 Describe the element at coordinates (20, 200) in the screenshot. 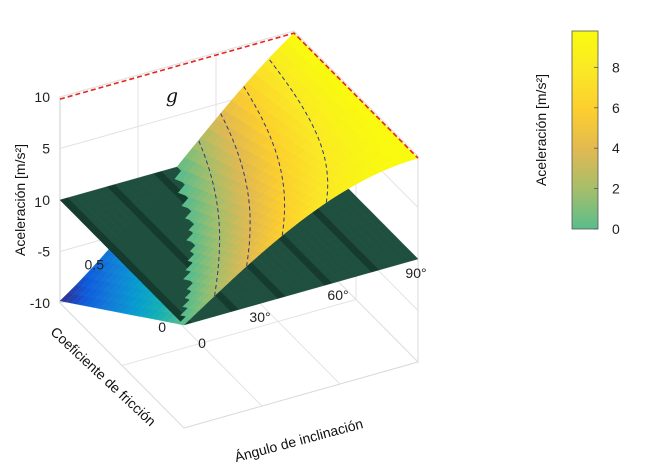

I see `z-axis-label: Aceleración [m/s²]` at that location.